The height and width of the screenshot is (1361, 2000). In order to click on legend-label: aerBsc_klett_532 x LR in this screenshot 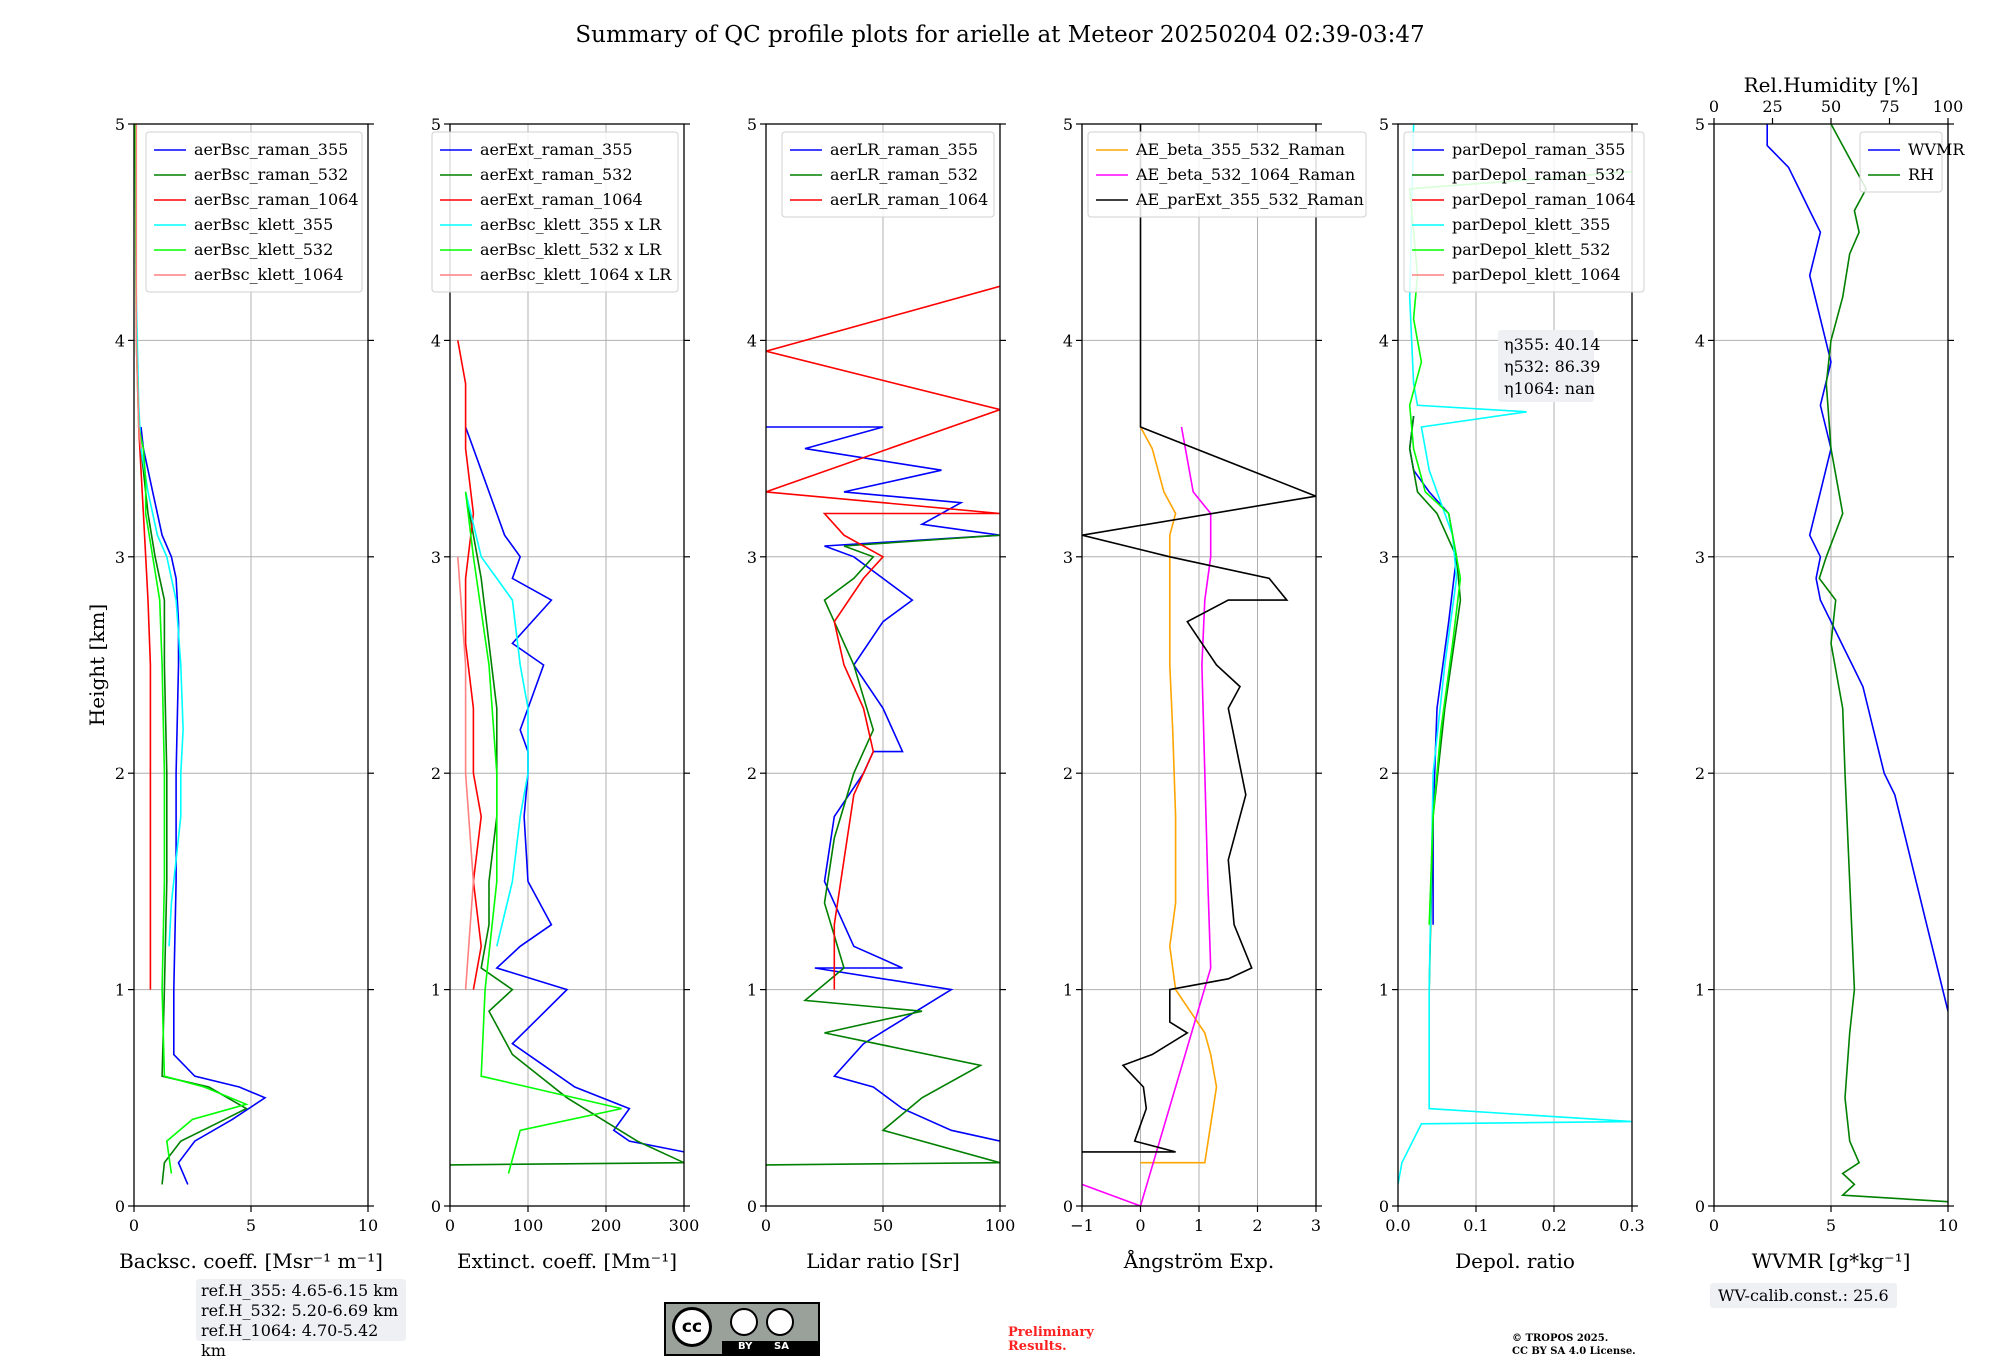, I will do `click(571, 249)`.